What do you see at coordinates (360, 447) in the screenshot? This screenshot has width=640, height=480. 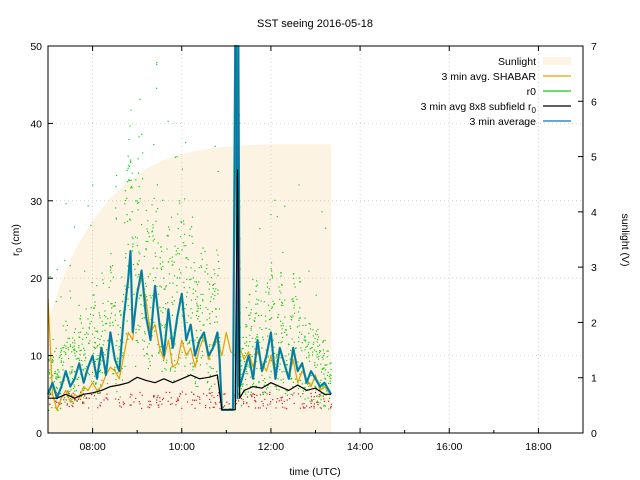 I see `x-tick-label: 14:00` at bounding box center [360, 447].